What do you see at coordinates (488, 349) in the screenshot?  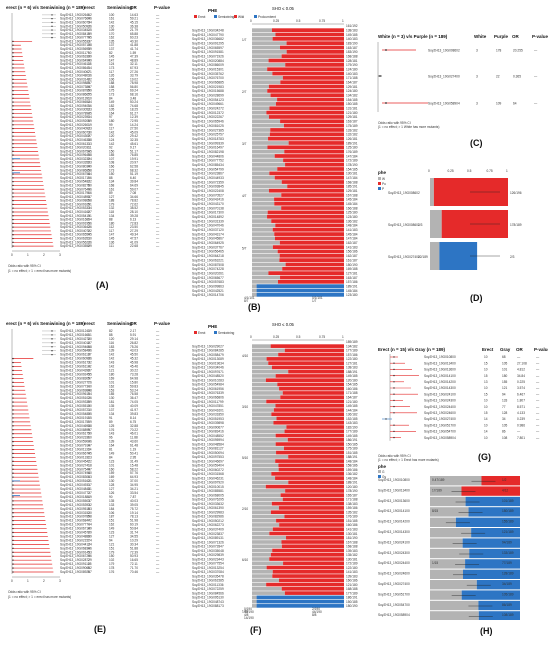 I see `column-header: Erect` at bounding box center [488, 349].